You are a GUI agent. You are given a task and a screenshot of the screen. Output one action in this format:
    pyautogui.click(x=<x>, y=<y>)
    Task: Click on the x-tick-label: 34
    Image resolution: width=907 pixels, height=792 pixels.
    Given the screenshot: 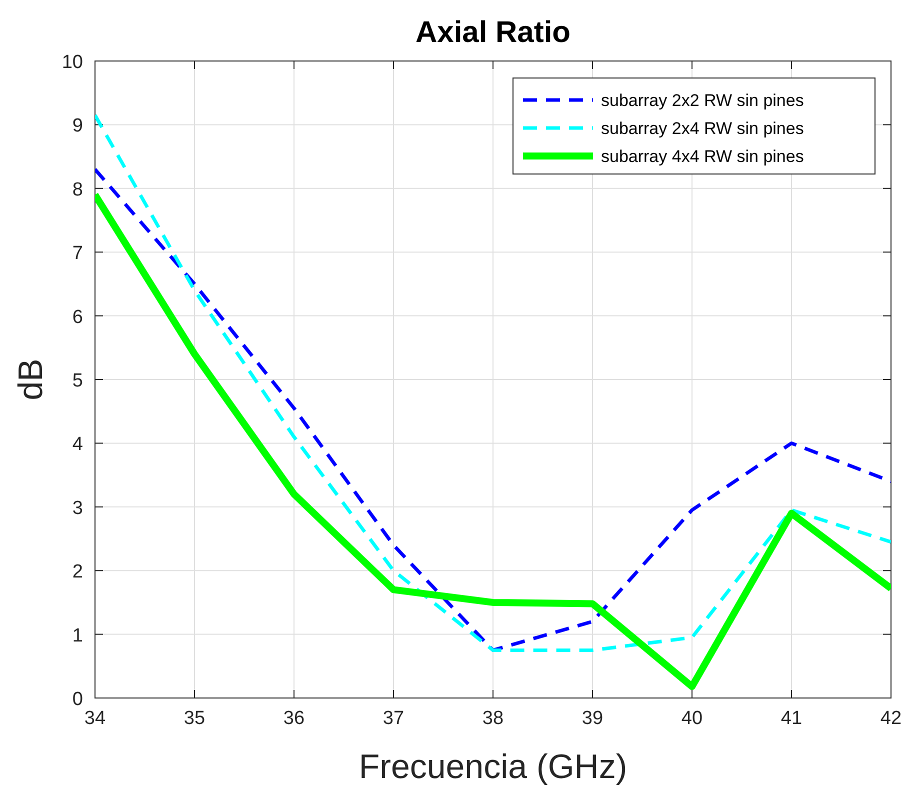 What is the action you would take?
    pyautogui.click(x=95, y=718)
    